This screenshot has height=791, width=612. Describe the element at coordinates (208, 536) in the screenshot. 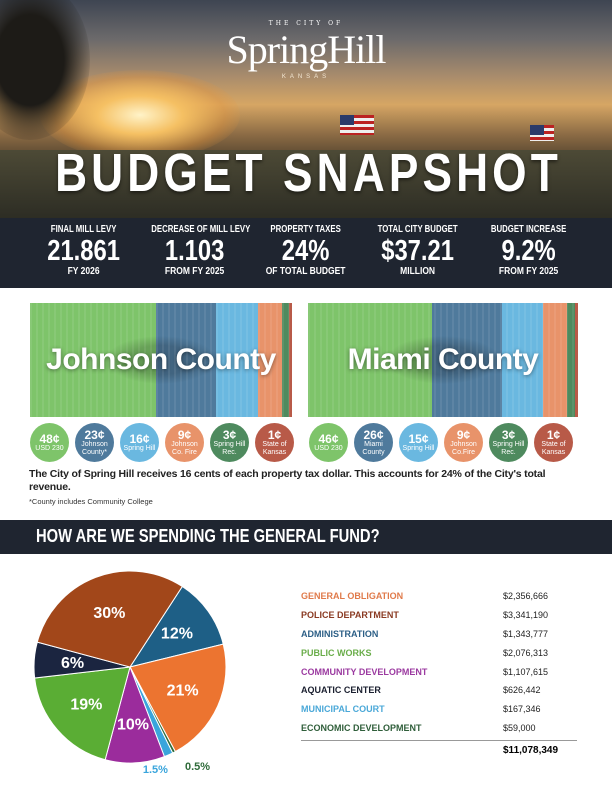

I see `section-title: HOW ARE WE SPENDING THE GENERAL FUND?` at that location.